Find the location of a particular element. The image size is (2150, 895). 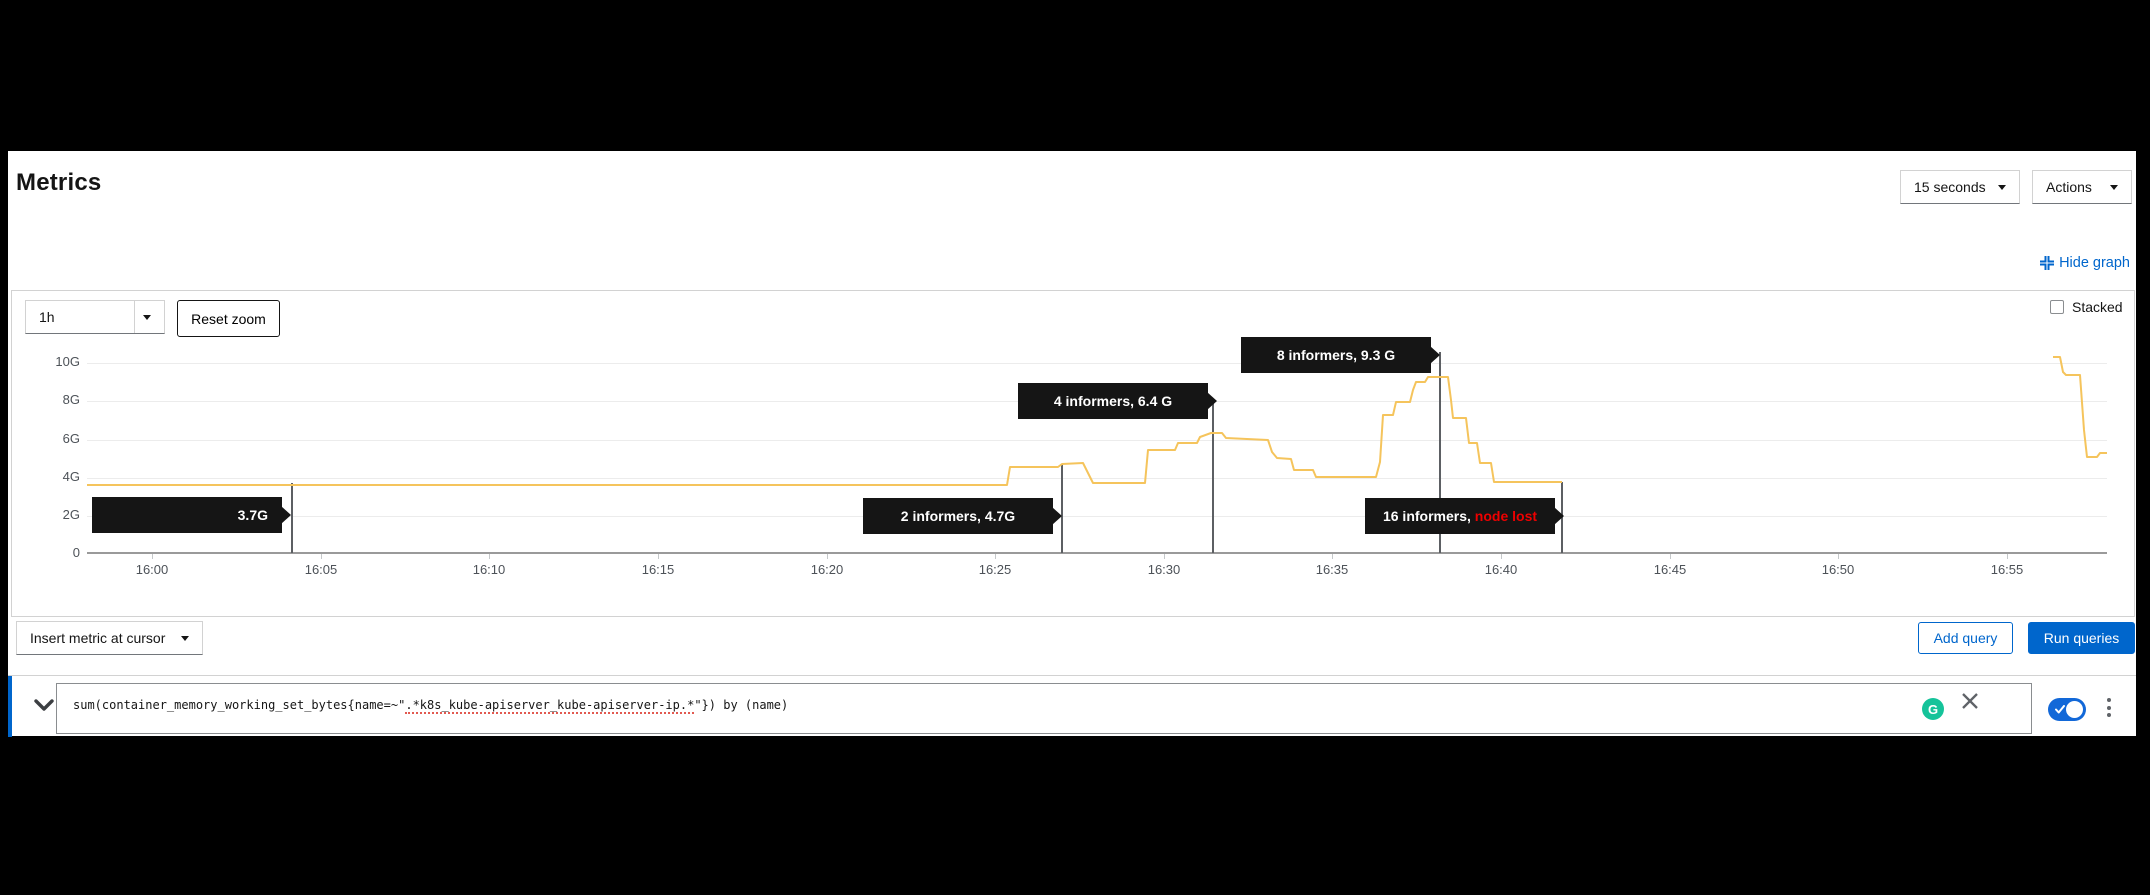

query-expand-toggle is located at coordinates (47, 708).